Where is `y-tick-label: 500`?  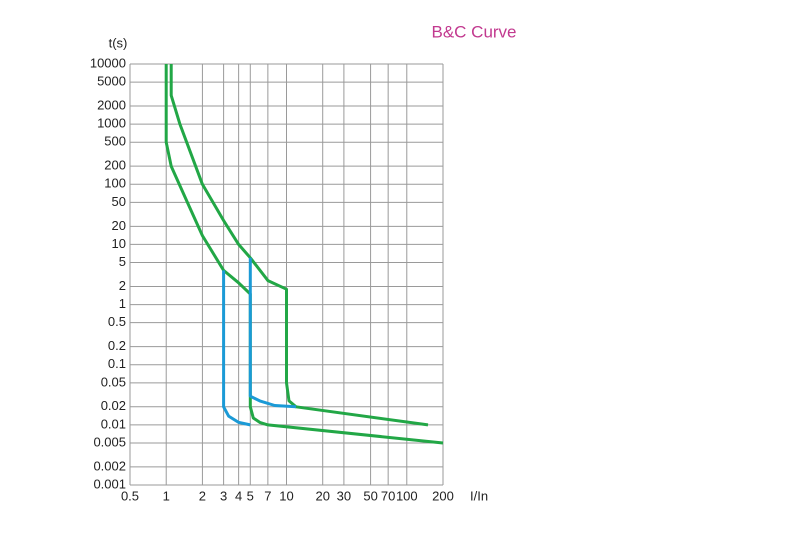 y-tick-label: 500 is located at coordinates (115, 141).